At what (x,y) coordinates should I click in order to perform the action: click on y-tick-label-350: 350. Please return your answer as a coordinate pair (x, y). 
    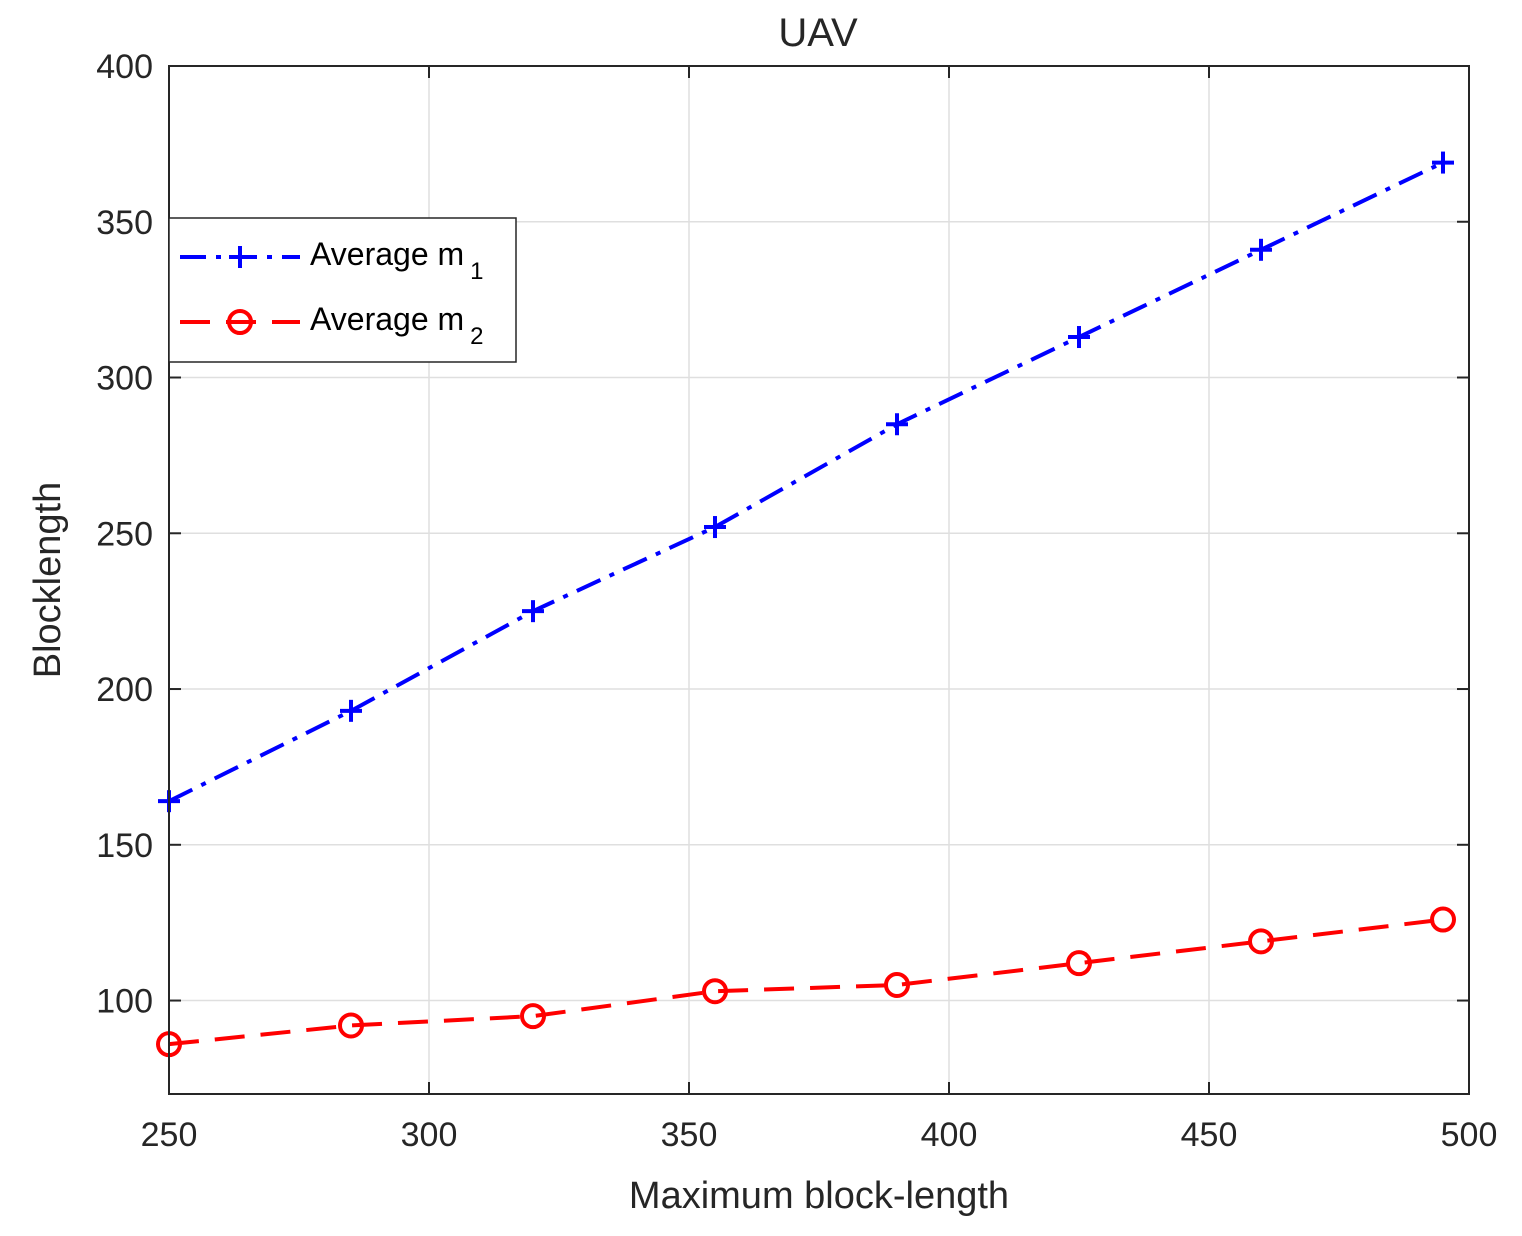
    Looking at the image, I should click on (124, 223).